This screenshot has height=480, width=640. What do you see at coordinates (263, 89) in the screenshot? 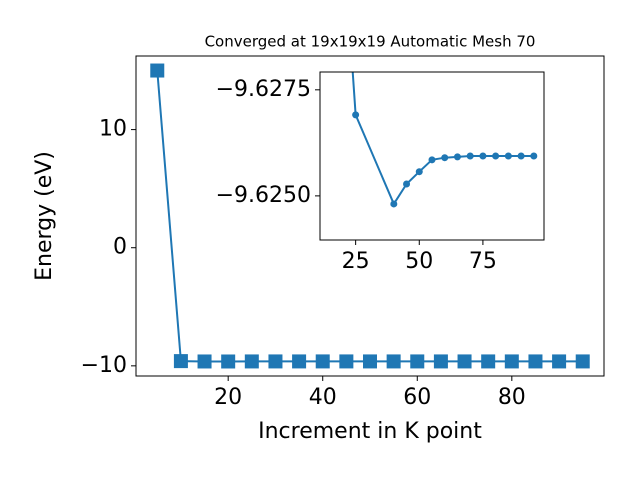
I see `y-tick-label: −9.6275` at bounding box center [263, 89].